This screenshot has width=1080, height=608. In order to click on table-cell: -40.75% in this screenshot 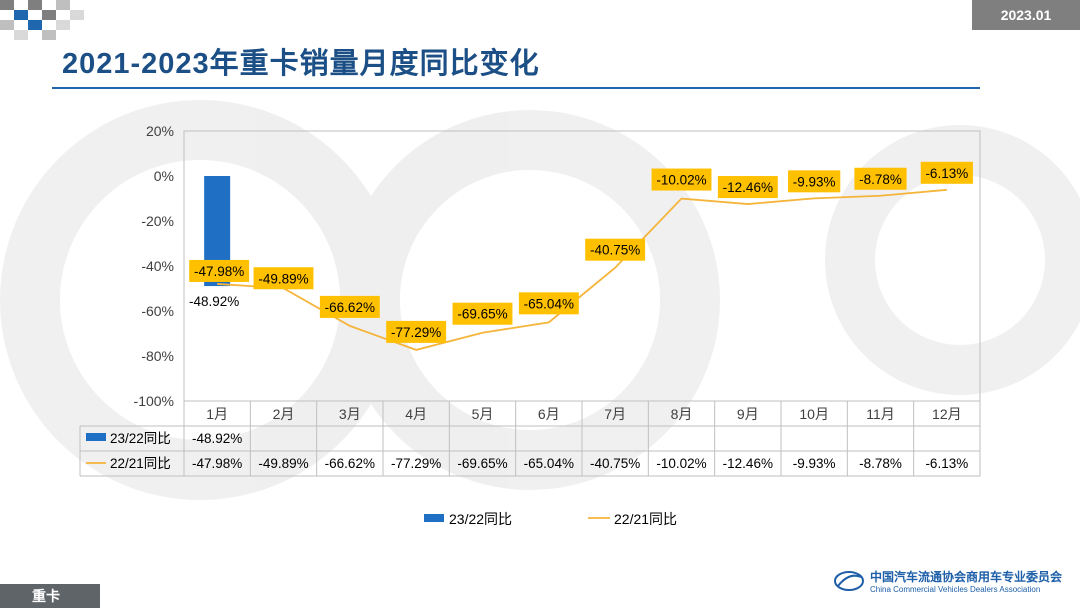, I will do `click(615, 463)`.